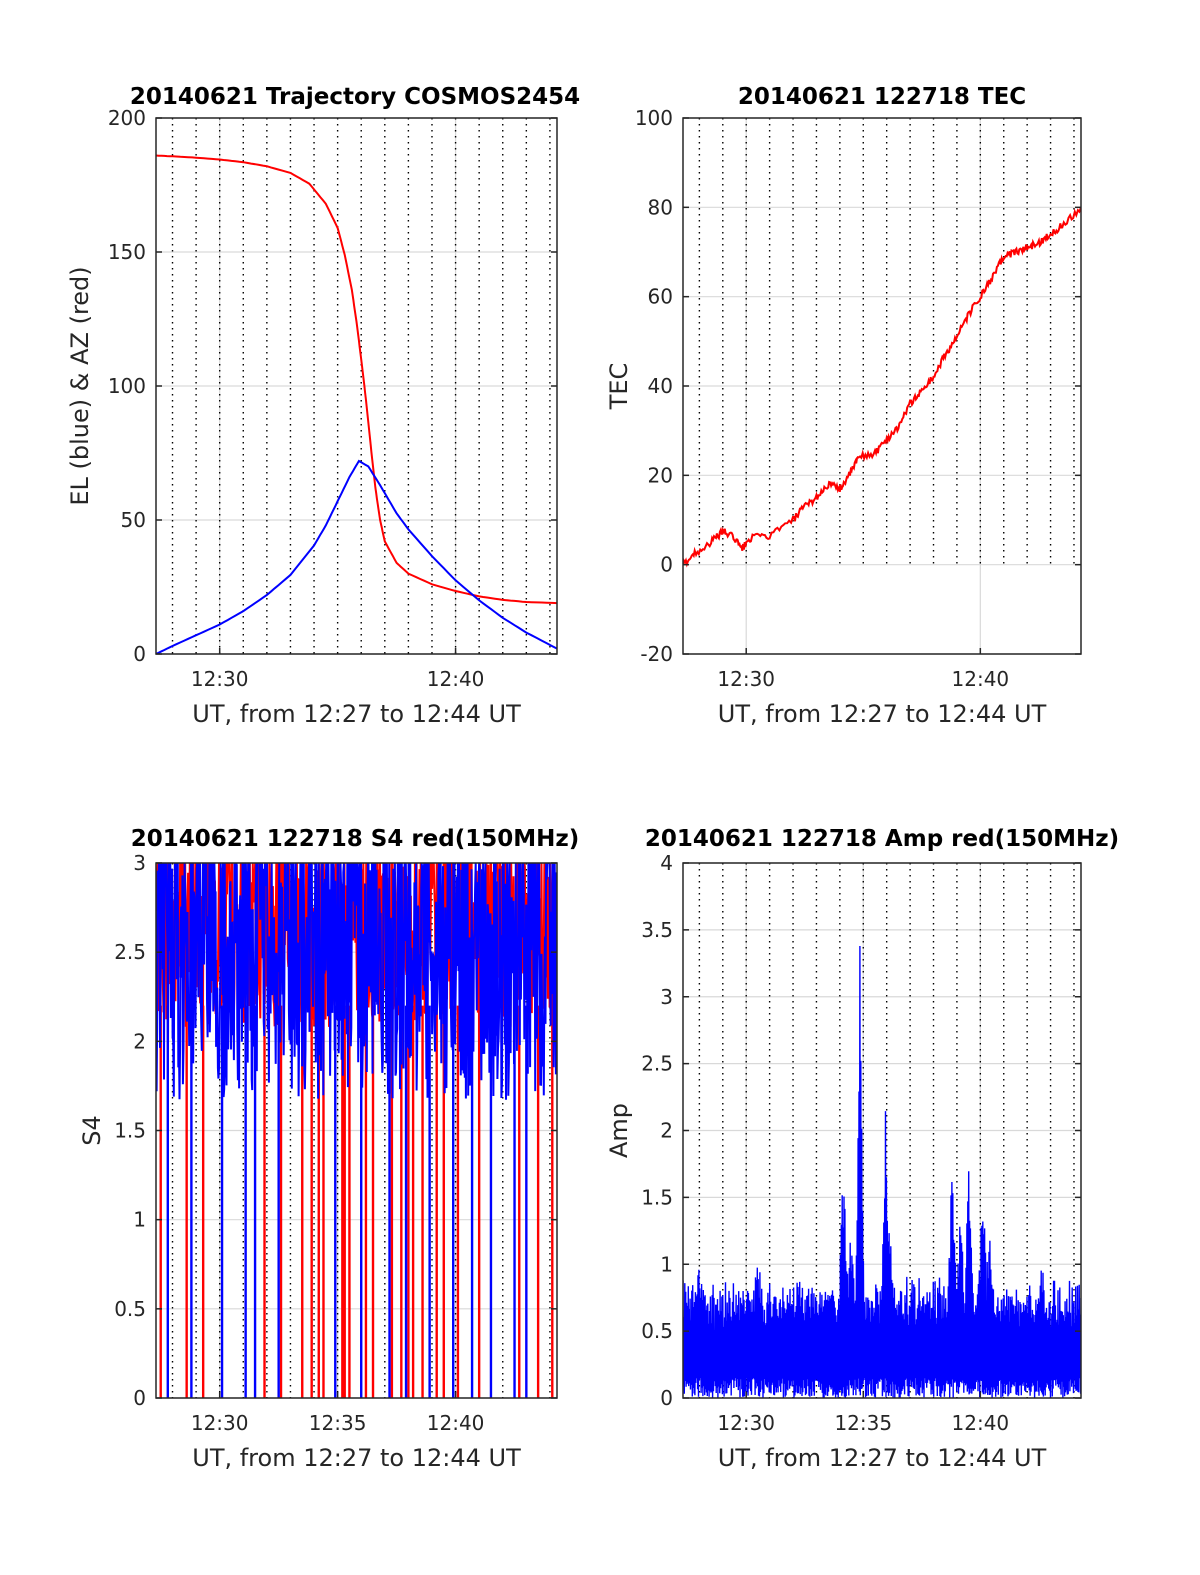  Describe the element at coordinates (660, 207) in the screenshot. I see `y-tick-label: 80` at that location.